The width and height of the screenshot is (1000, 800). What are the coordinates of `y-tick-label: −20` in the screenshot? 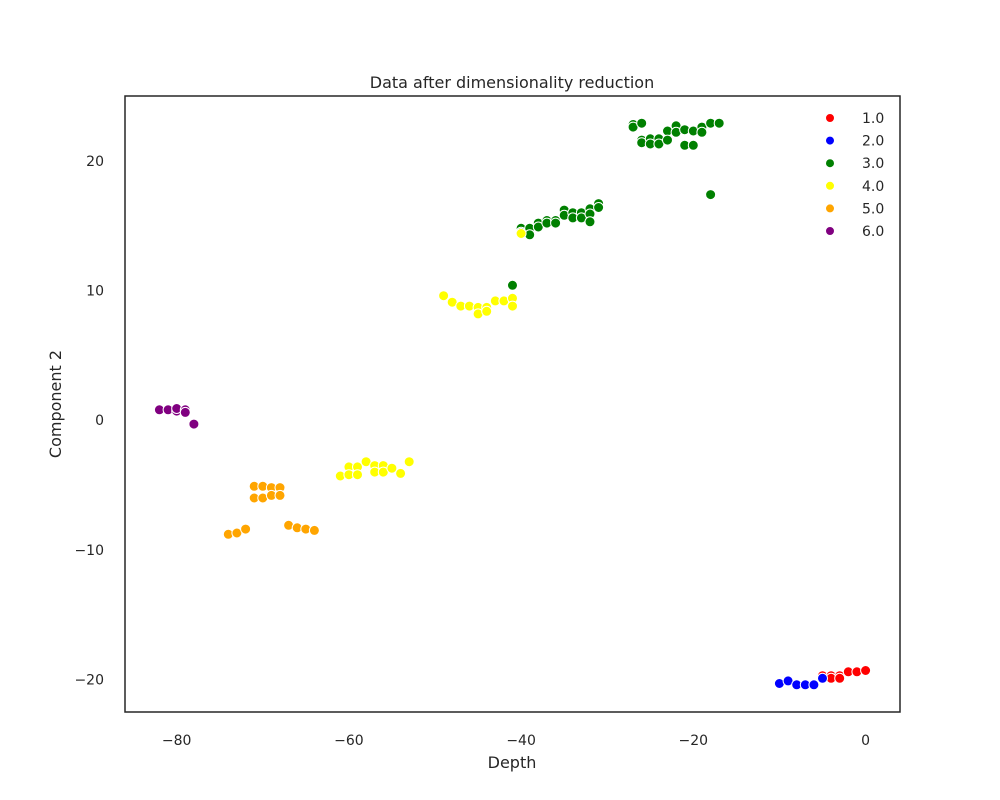 It's located at (89, 681).